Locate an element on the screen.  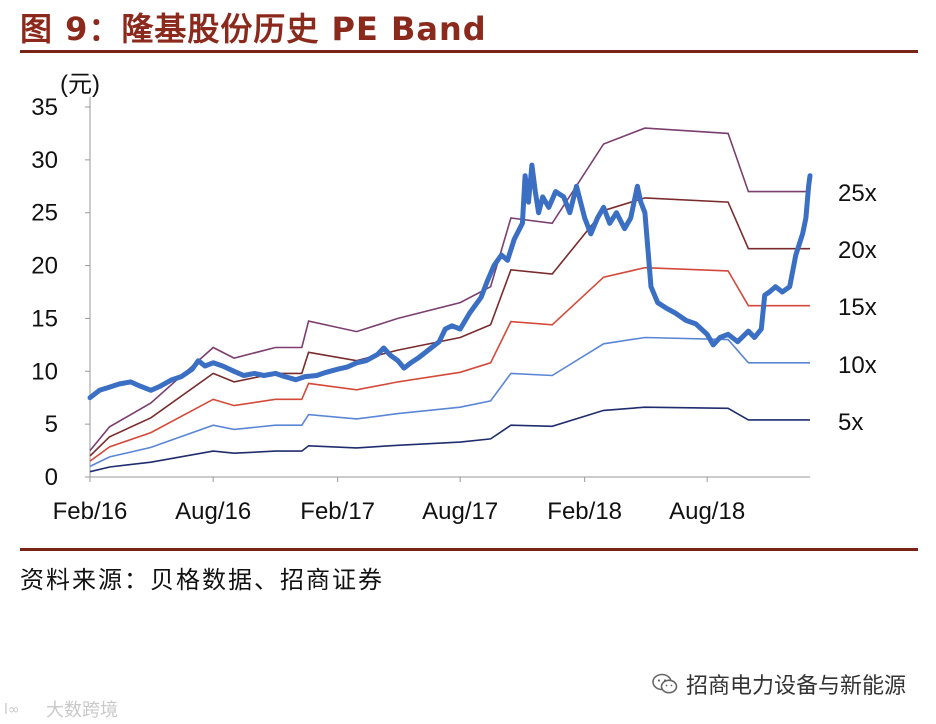
y-tick-label: 5 is located at coordinates (51, 424).